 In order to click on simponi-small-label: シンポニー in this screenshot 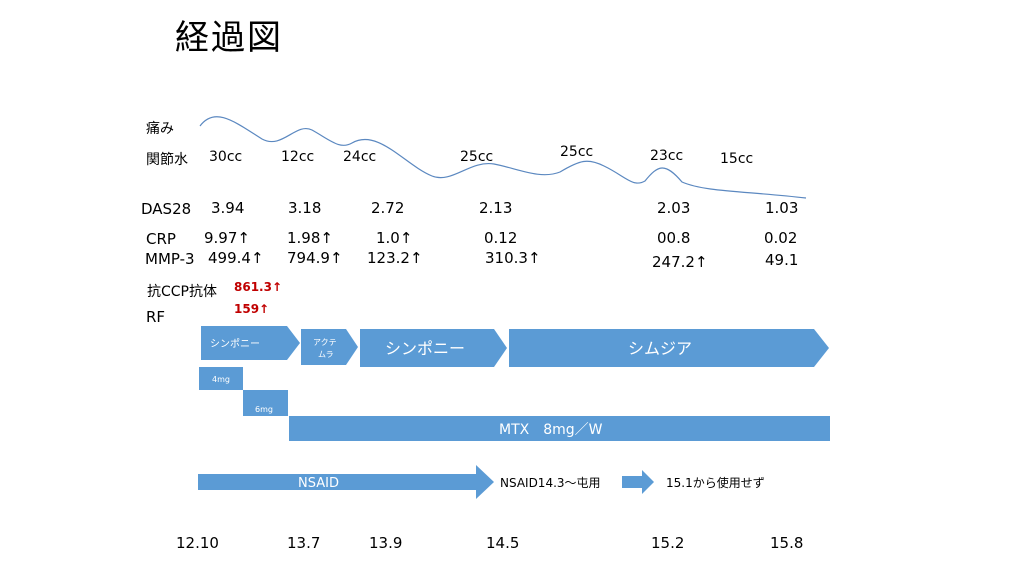, I will do `click(235, 344)`.